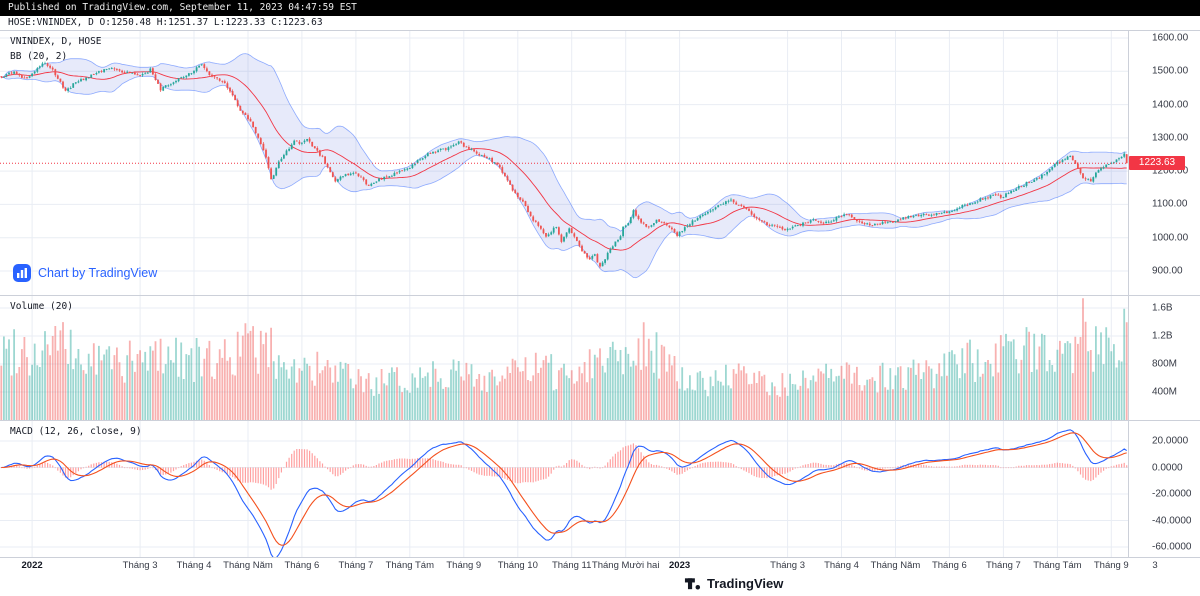  Describe the element at coordinates (1157, 163) in the screenshot. I see `last-price-tag: 1223.63` at that location.